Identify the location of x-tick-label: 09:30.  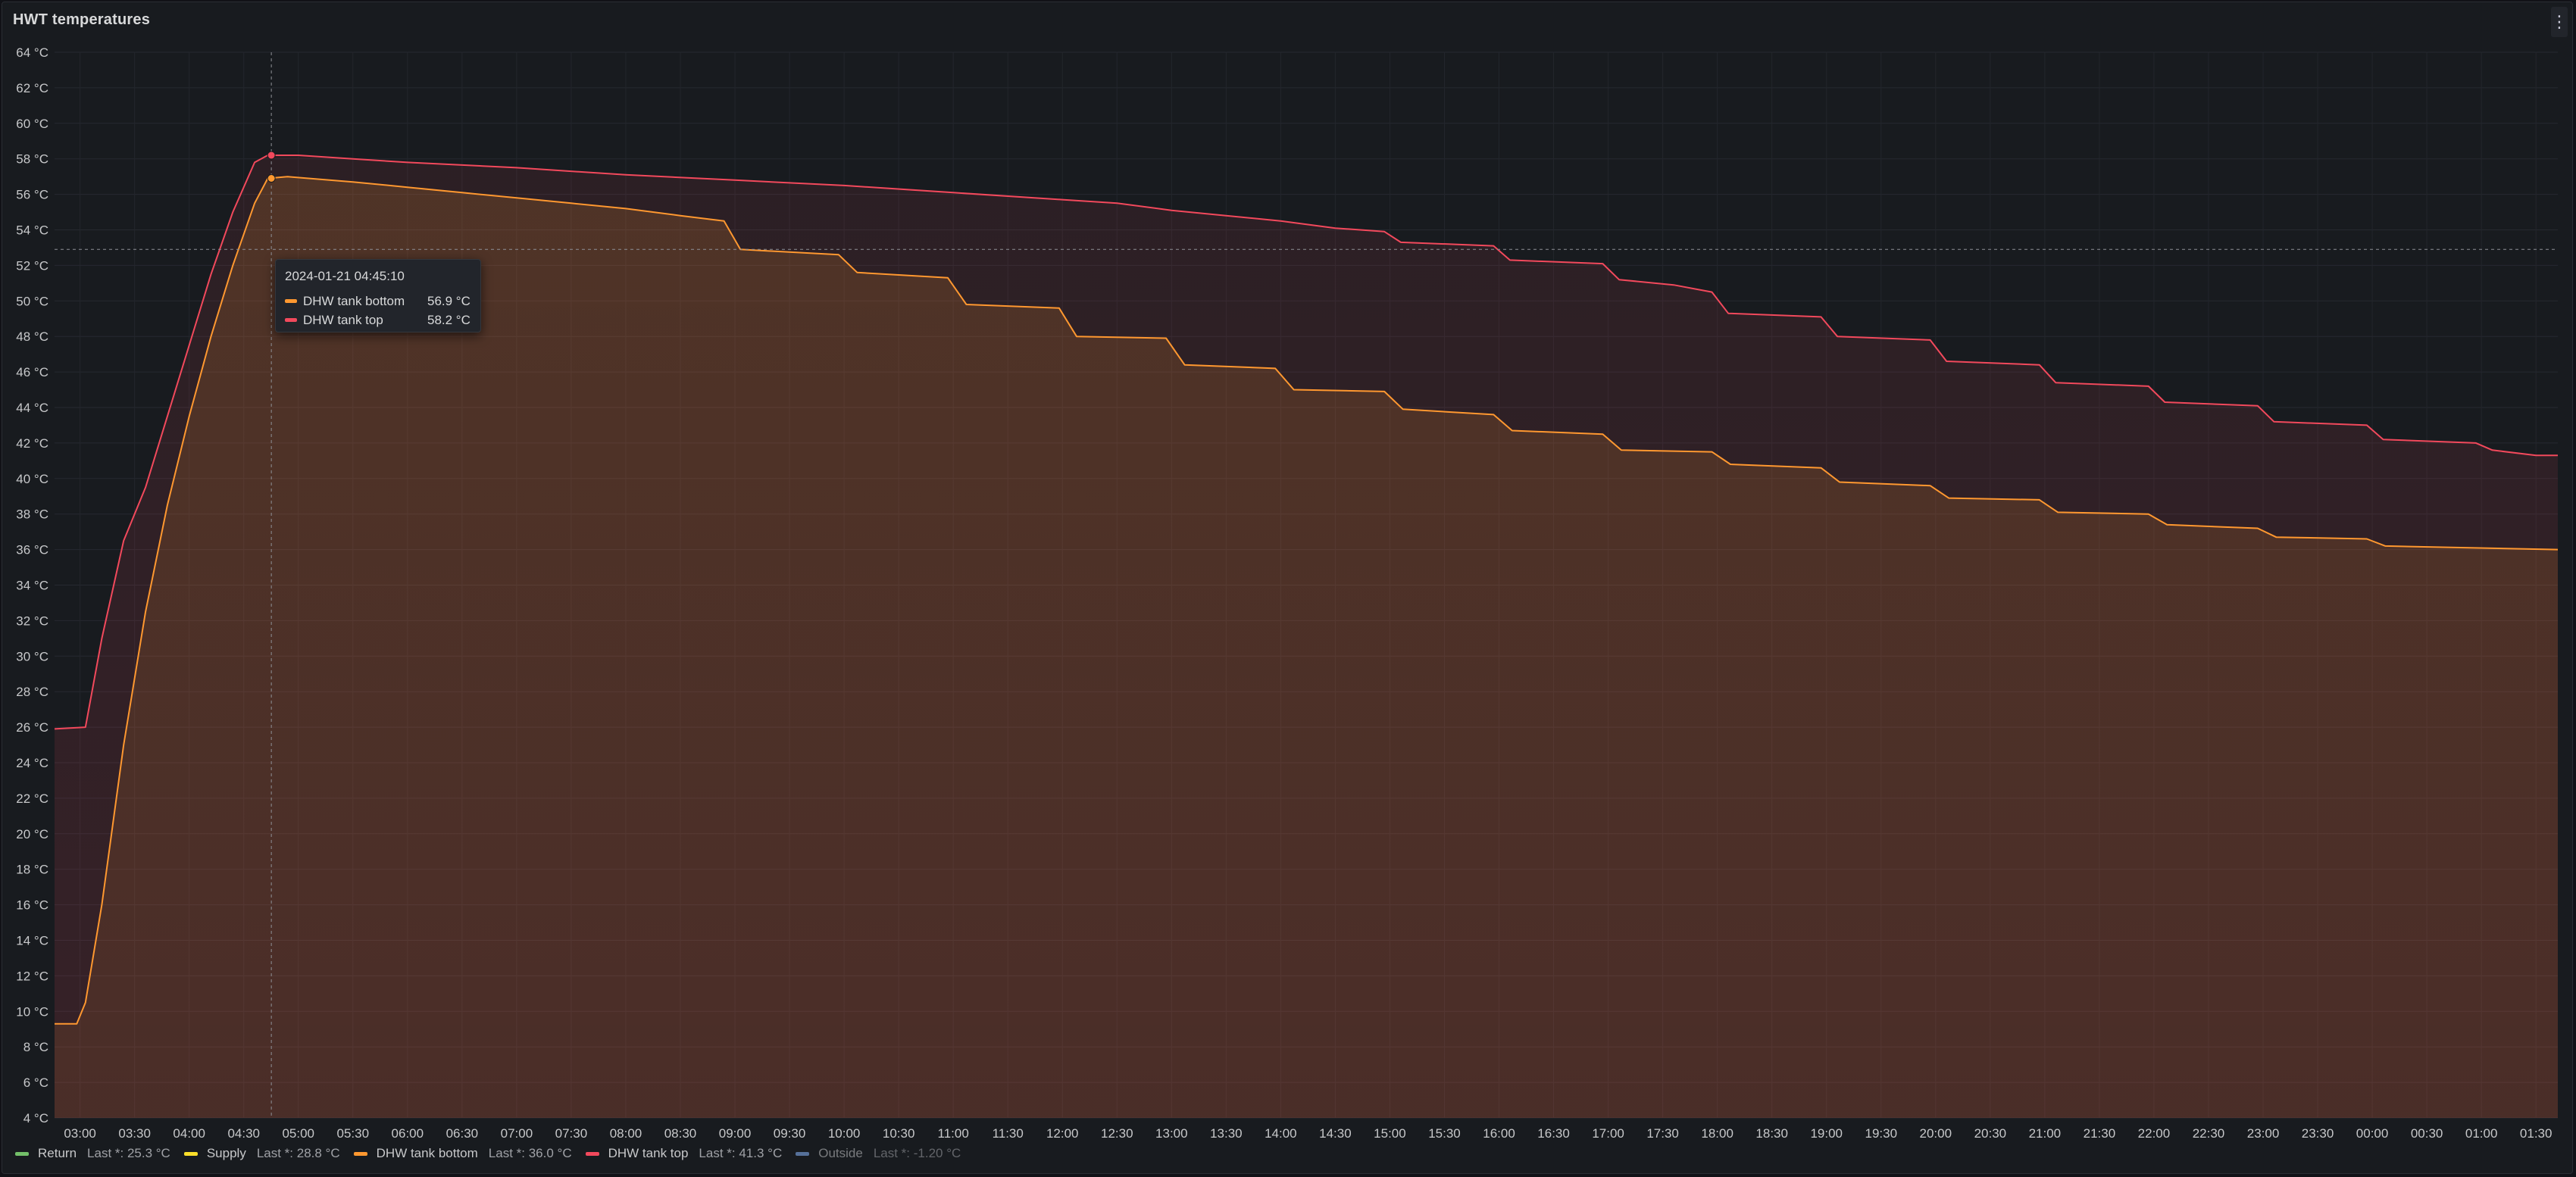
(790, 1133).